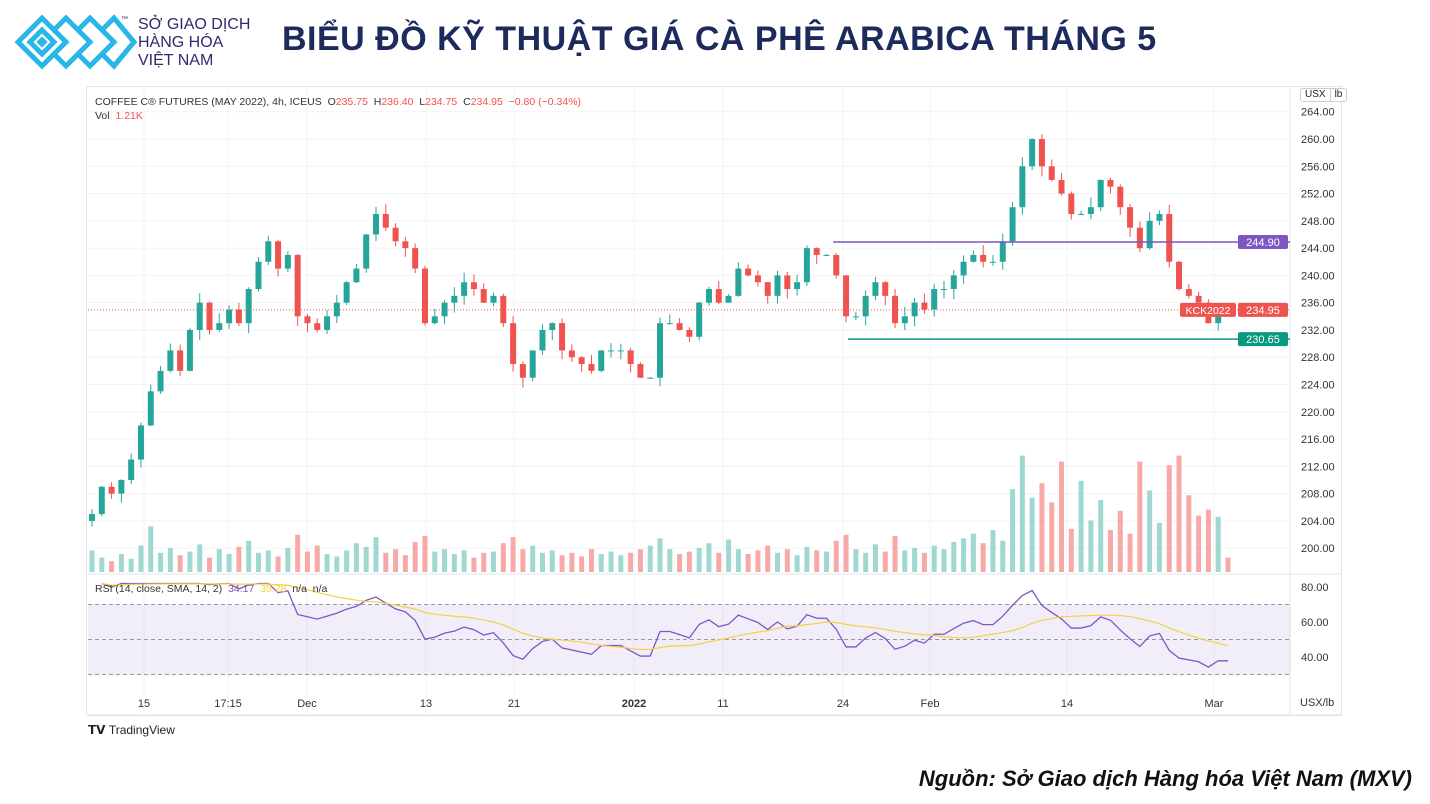 This screenshot has width=1430, height=804. What do you see at coordinates (1208, 311) in the screenshot?
I see `symbol-tag-label: KCK2022` at bounding box center [1208, 311].